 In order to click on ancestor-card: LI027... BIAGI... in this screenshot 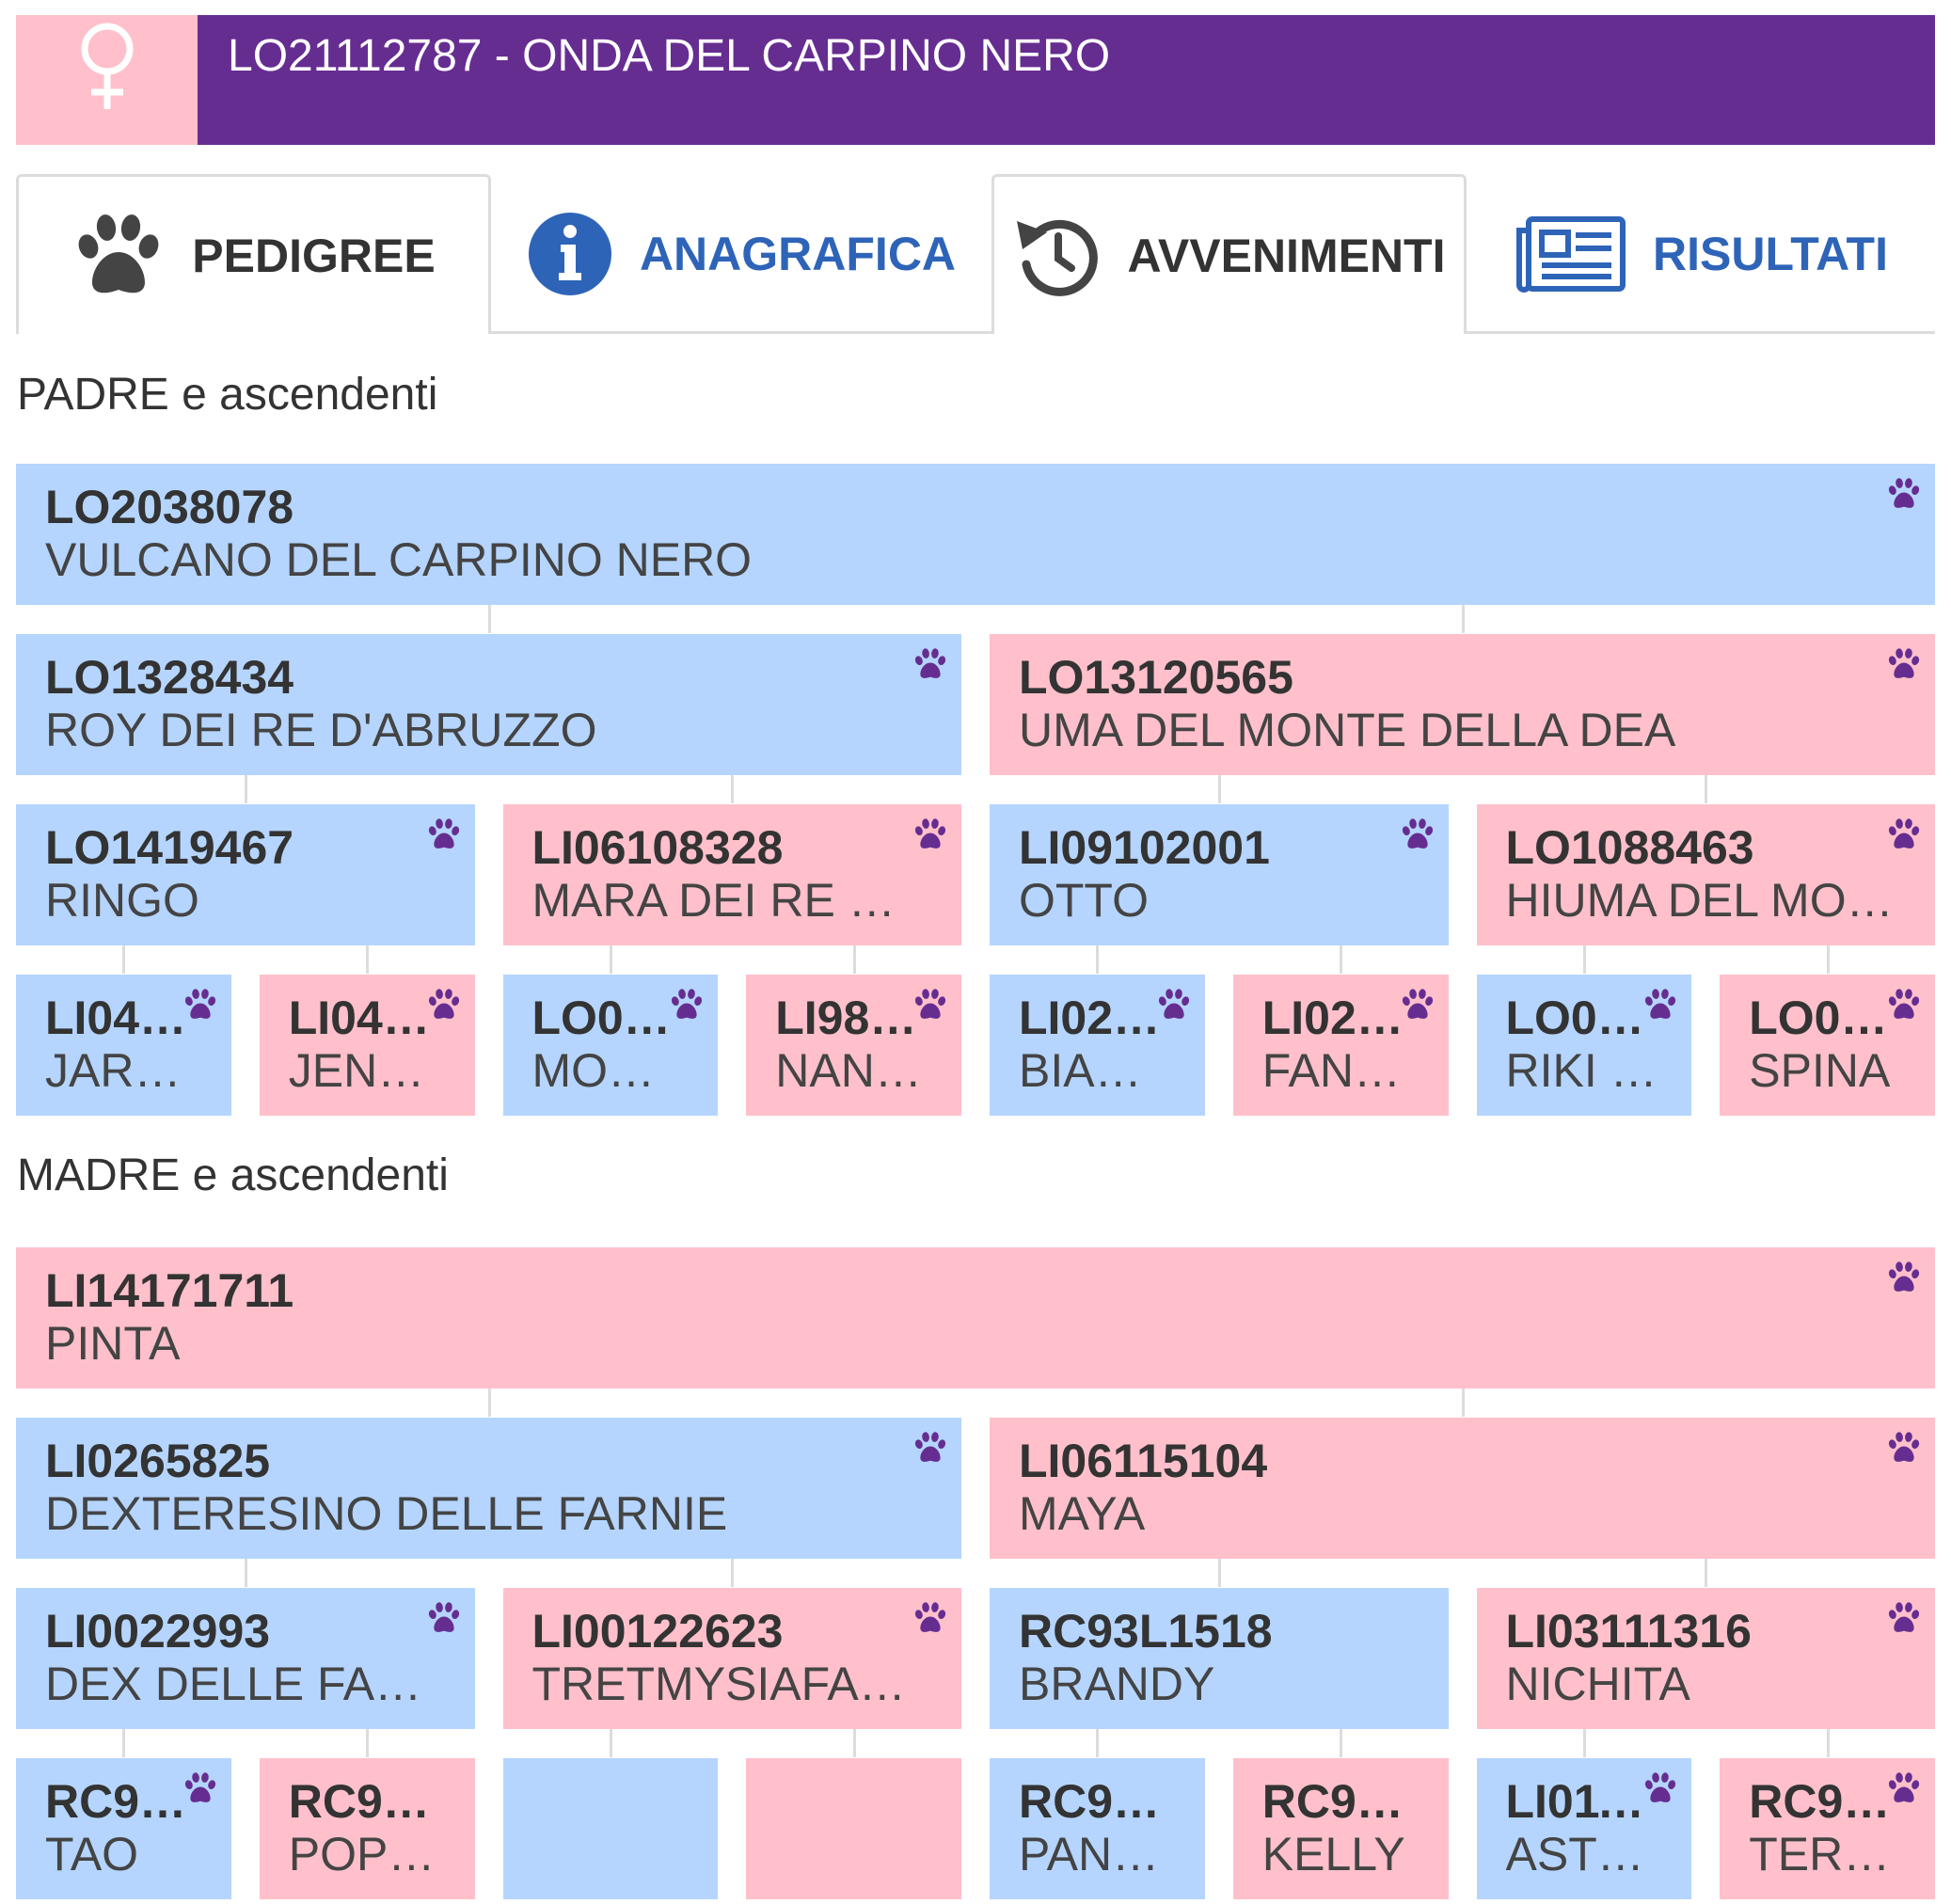, I will do `click(1097, 1045)`.